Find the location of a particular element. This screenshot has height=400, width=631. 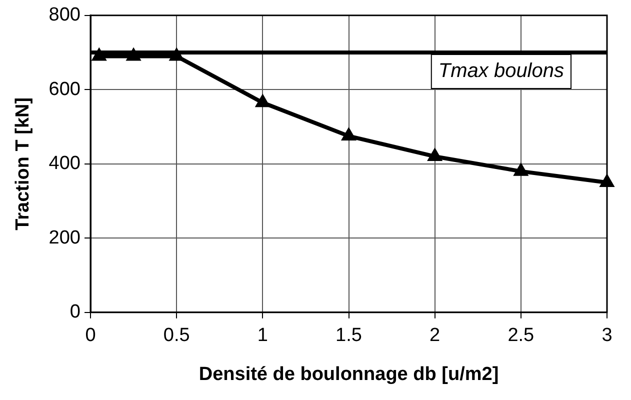

x-tick-label: 0 is located at coordinates (90, 335).